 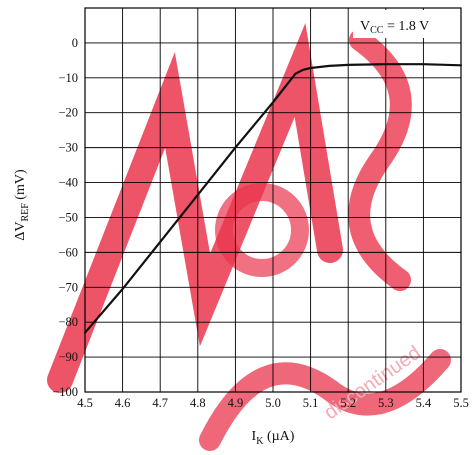 What do you see at coordinates (68, 217) in the screenshot?
I see `y-tick-label: −50` at bounding box center [68, 217].